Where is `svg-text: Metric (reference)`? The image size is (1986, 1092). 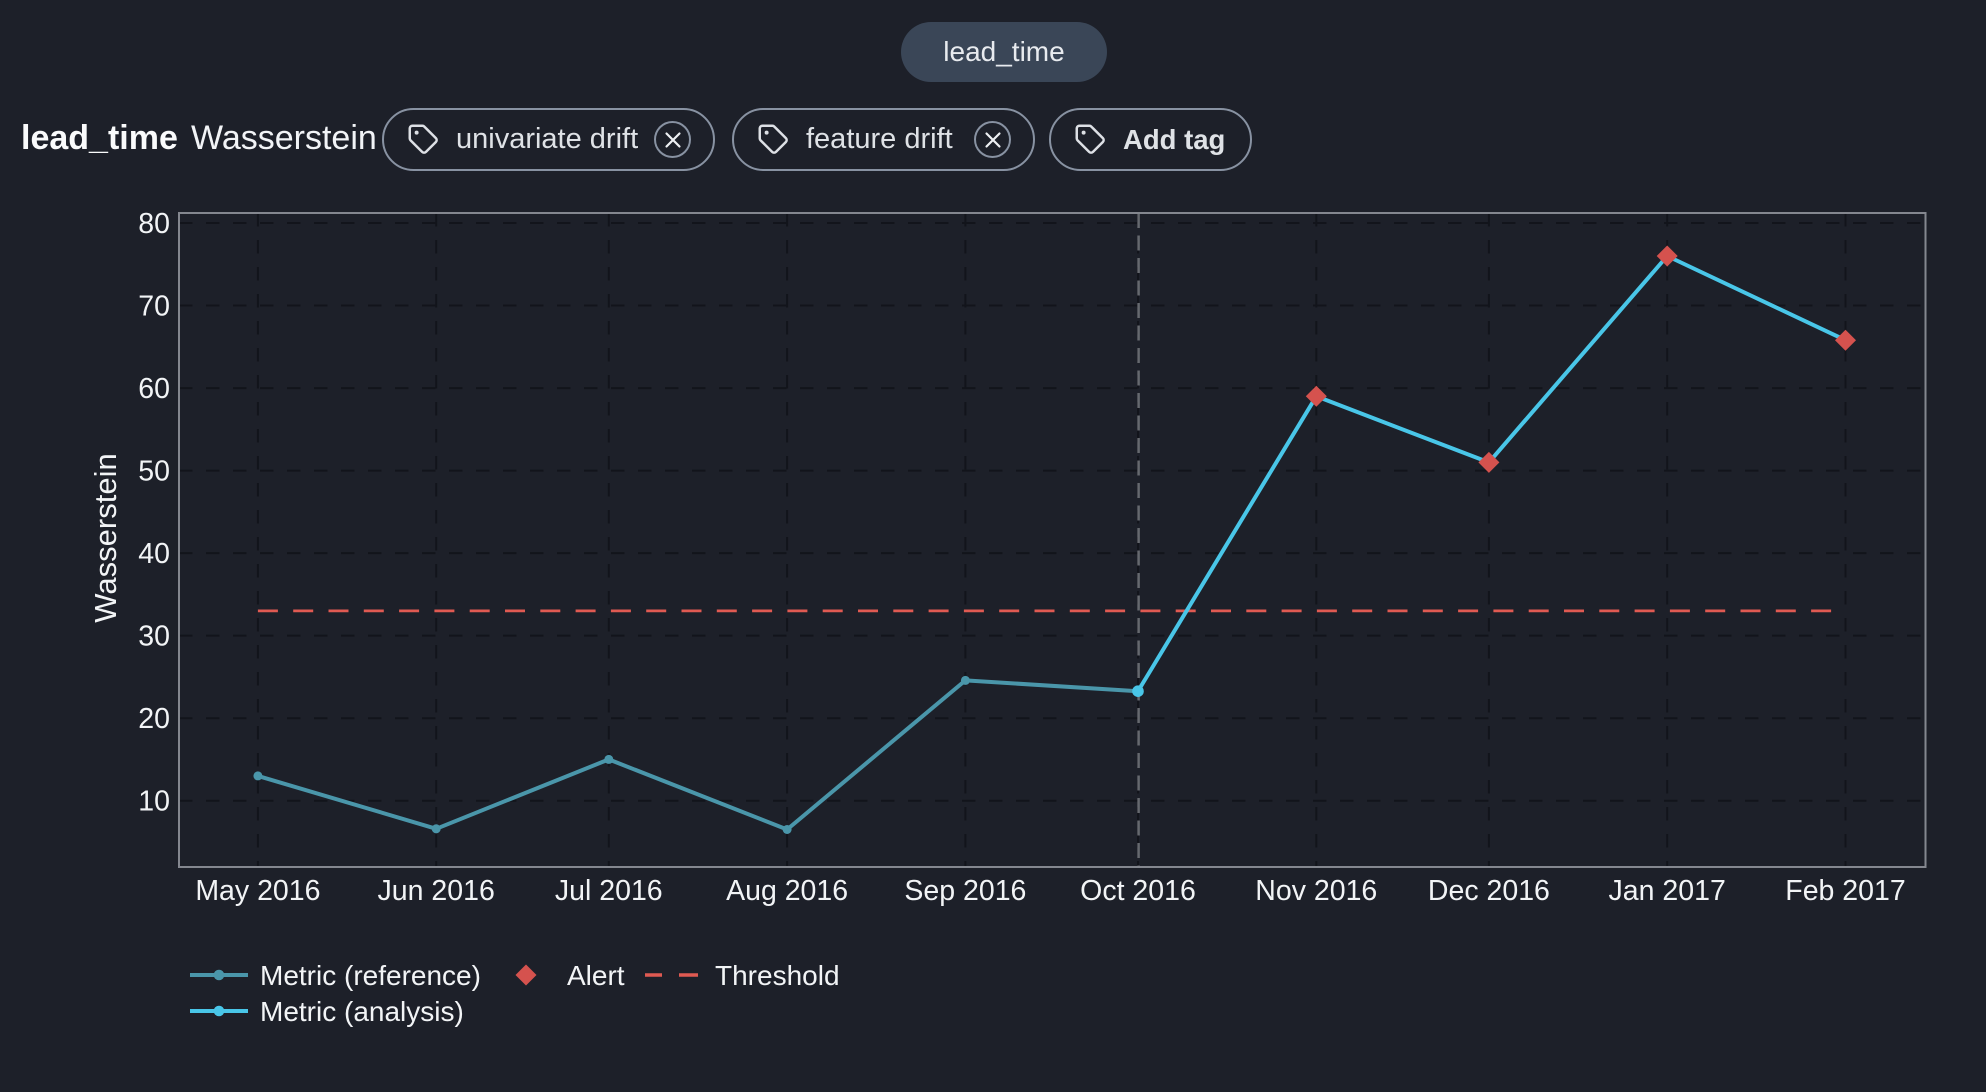
svg-text: Metric (reference) is located at coordinates (370, 975).